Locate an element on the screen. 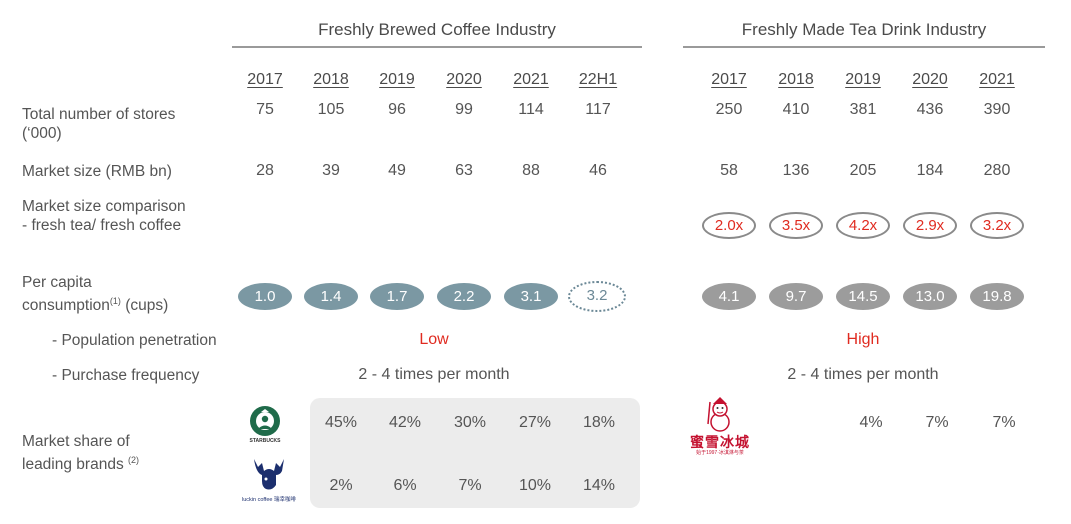  starbucks-logo-icon is located at coordinates (265, 421).